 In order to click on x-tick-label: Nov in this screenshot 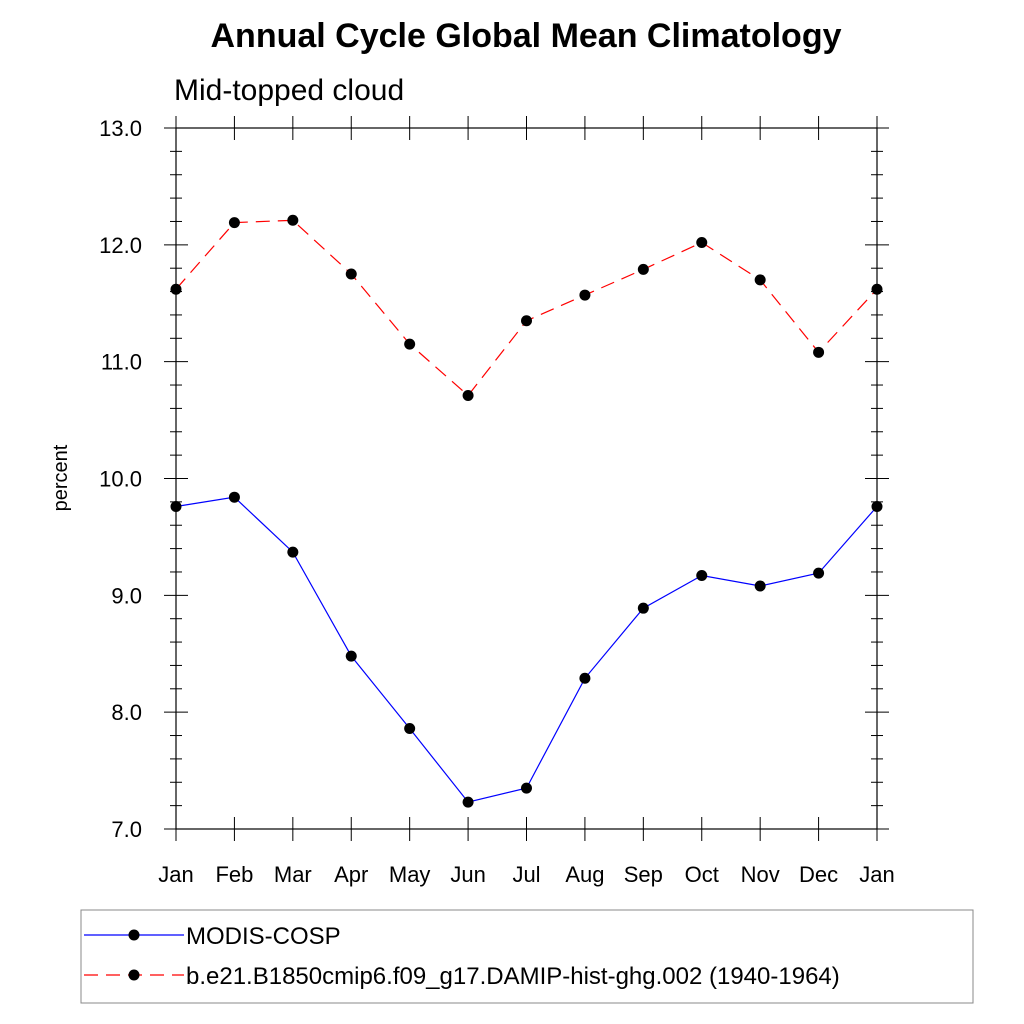, I will do `click(760, 874)`.